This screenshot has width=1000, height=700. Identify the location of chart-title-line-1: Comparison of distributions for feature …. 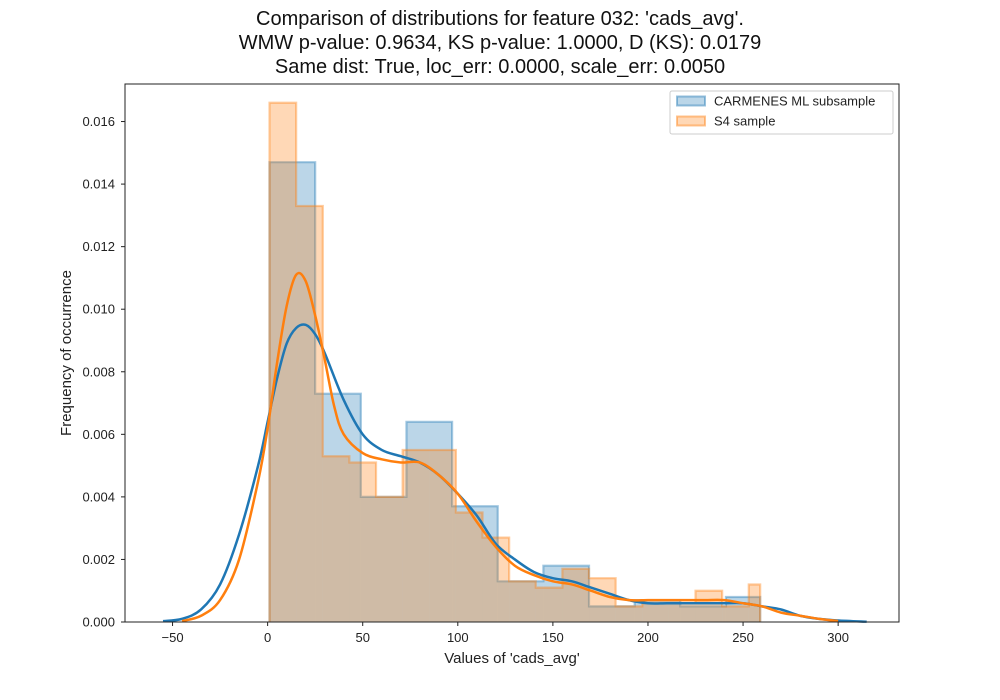
(500, 19).